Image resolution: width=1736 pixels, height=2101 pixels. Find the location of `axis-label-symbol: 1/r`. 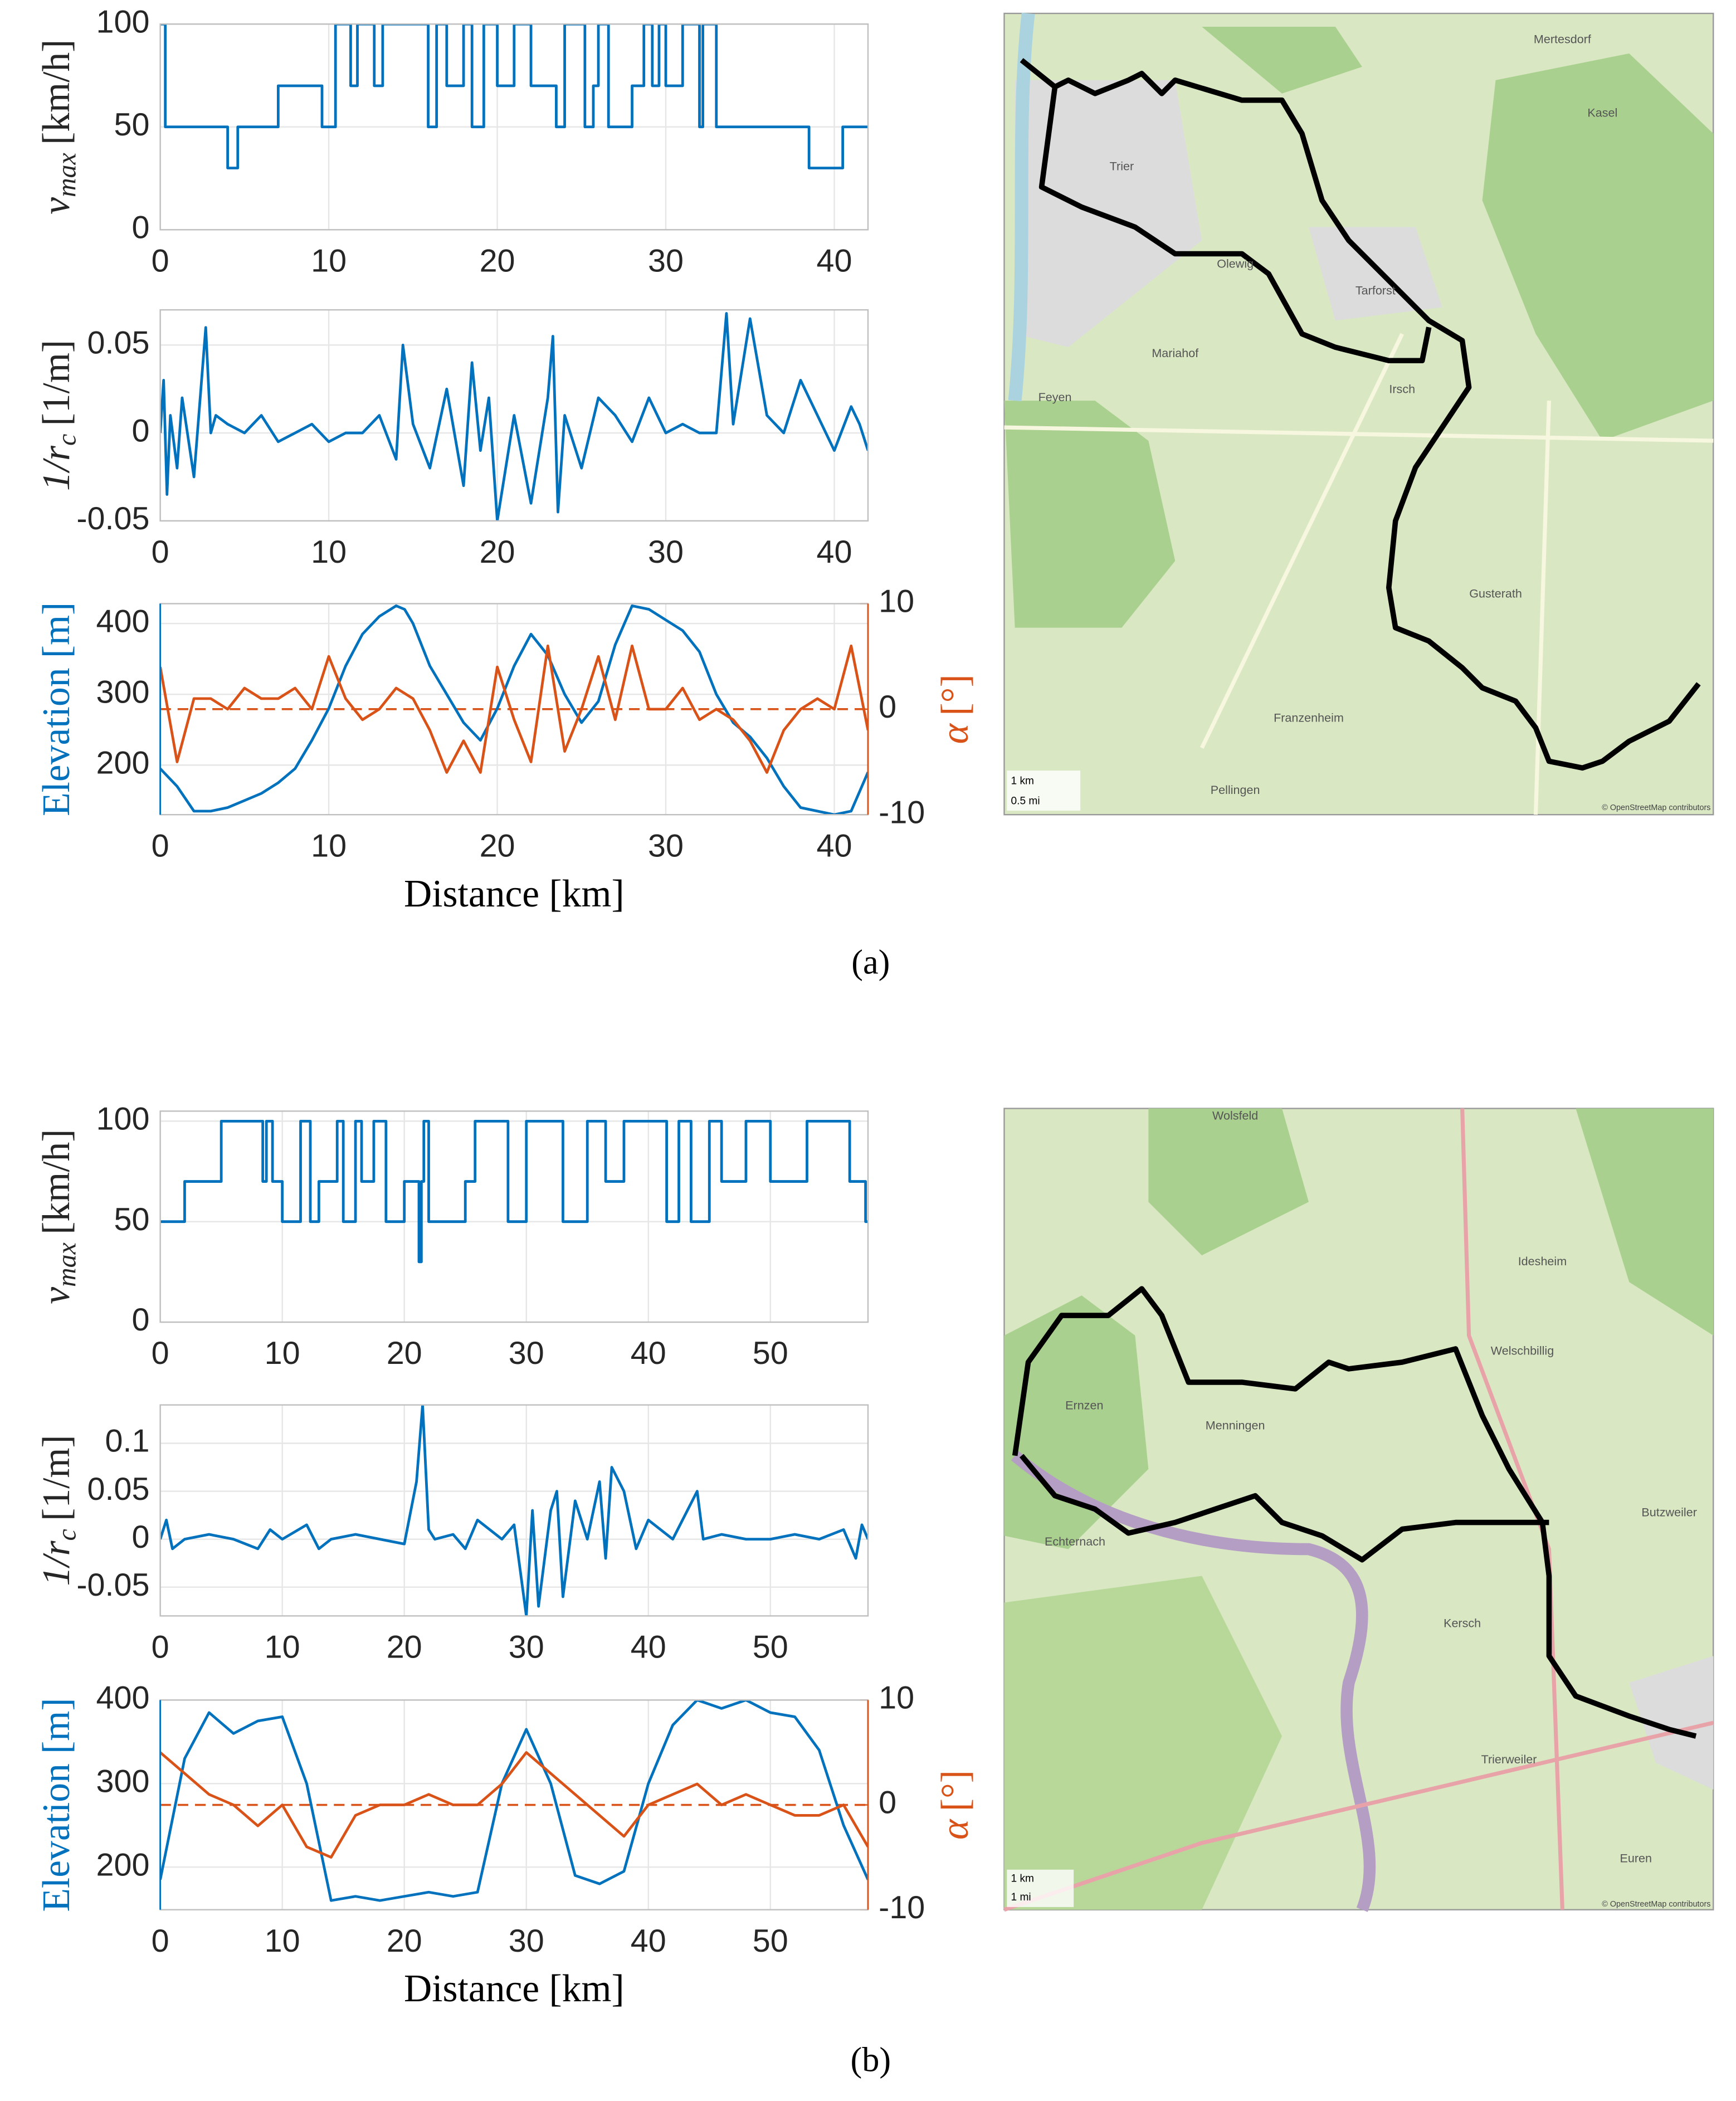

axis-label-symbol: 1/r is located at coordinates (57, 468).